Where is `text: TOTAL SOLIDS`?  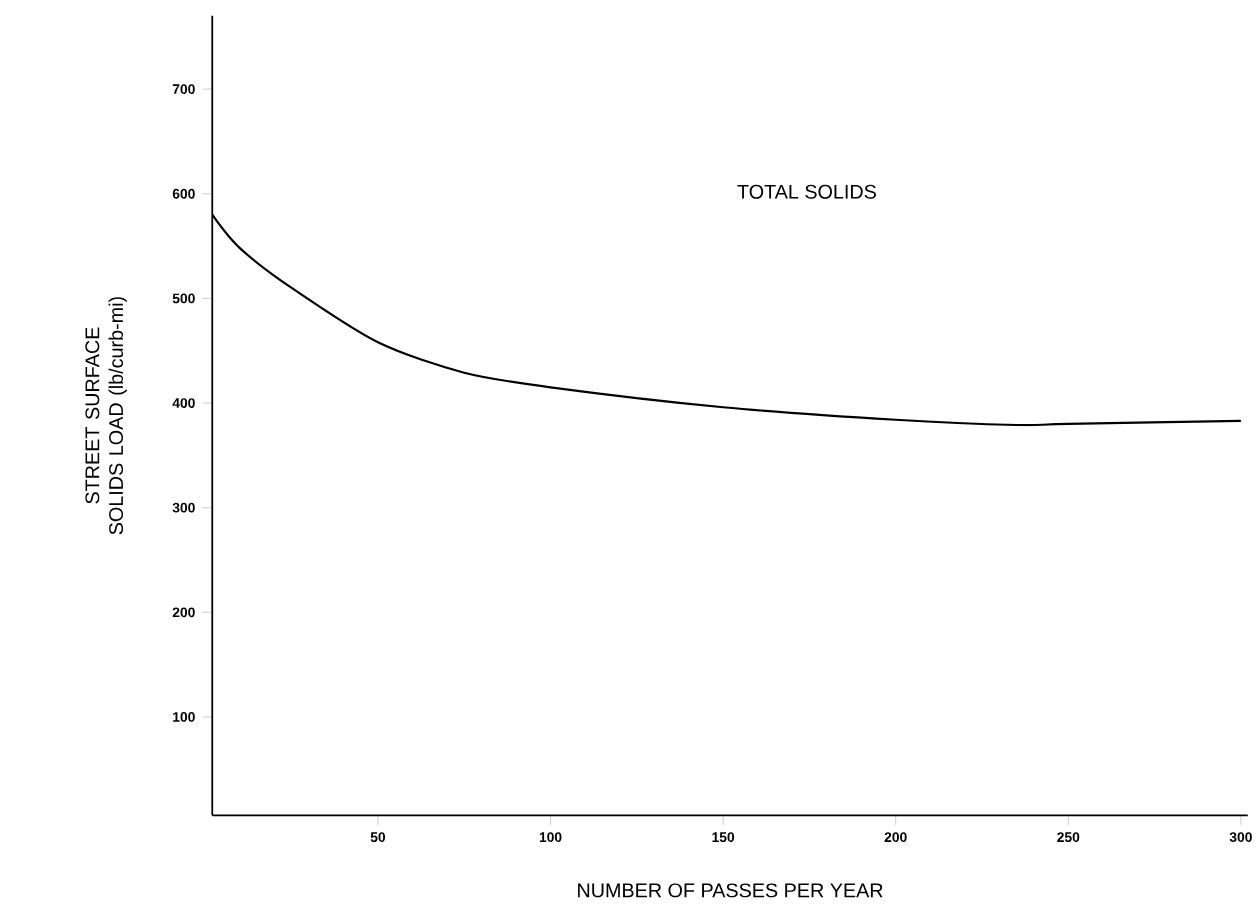
text: TOTAL SOLIDS is located at coordinates (806, 191).